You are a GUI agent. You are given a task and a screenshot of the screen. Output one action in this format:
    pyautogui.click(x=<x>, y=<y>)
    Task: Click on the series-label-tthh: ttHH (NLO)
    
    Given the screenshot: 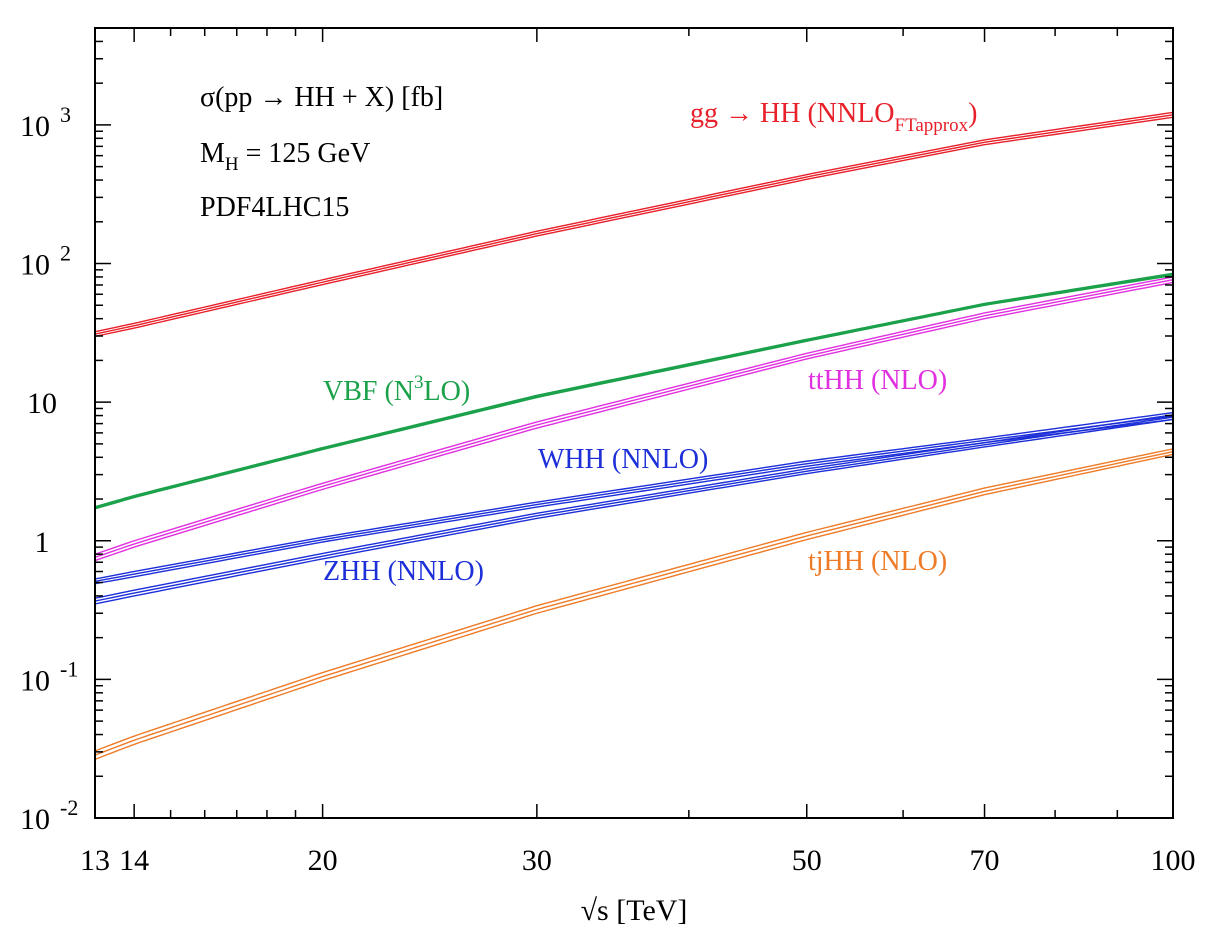 What is the action you would take?
    pyautogui.click(x=877, y=380)
    